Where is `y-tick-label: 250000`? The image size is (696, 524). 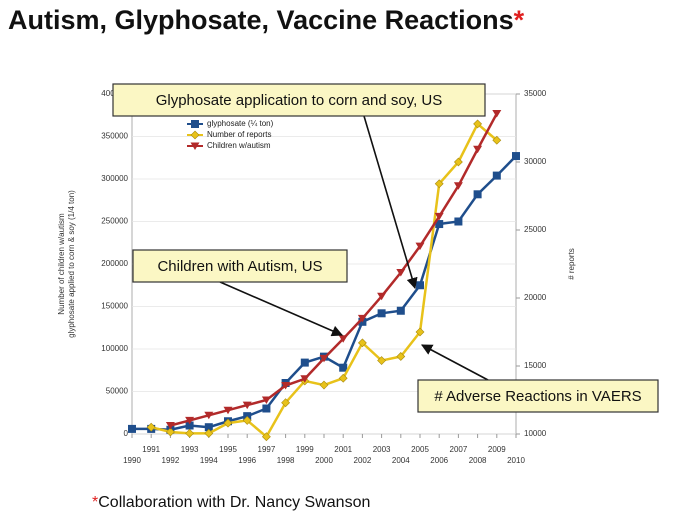
y-tick-label: 250000 is located at coordinates (114, 221).